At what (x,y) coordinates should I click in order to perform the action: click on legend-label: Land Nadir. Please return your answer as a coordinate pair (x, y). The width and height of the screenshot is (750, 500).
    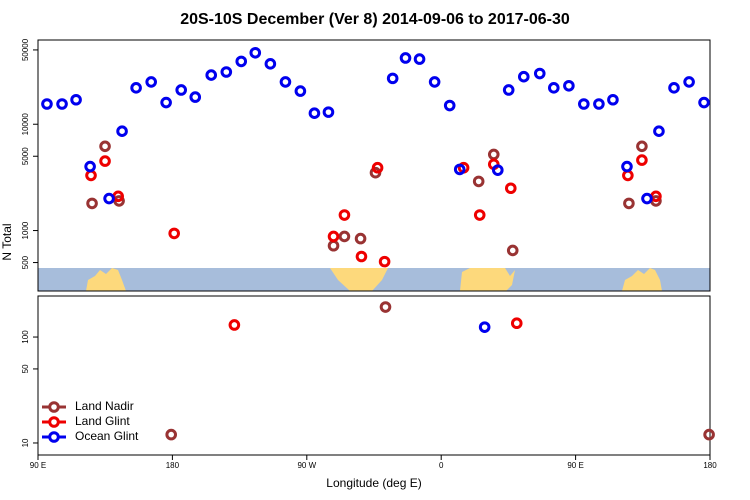
    Looking at the image, I should click on (104, 406).